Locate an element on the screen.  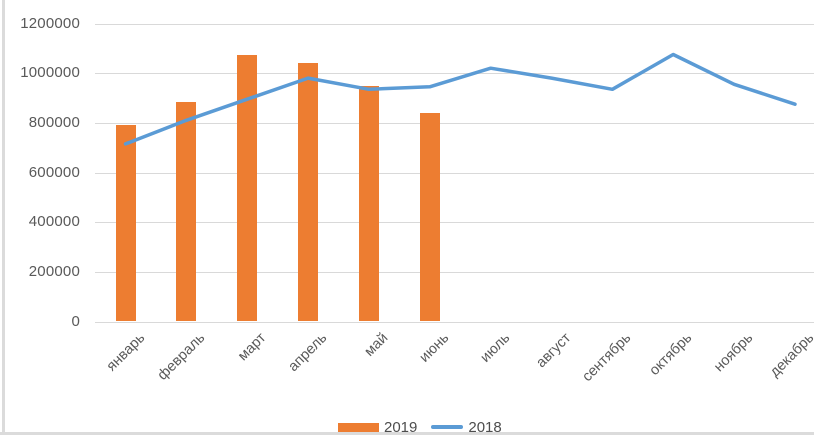
legend: 2019 2018 is located at coordinates (427, 427).